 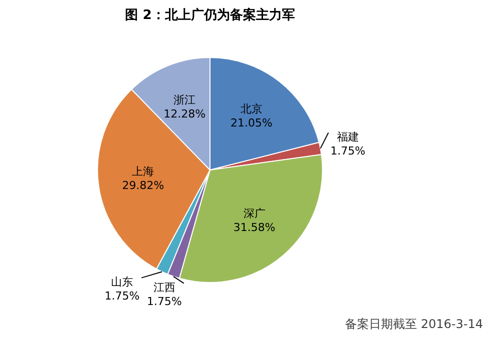 I want to click on chart-title: 图 2：北上广仍为备案主力军, so click(x=210, y=15).